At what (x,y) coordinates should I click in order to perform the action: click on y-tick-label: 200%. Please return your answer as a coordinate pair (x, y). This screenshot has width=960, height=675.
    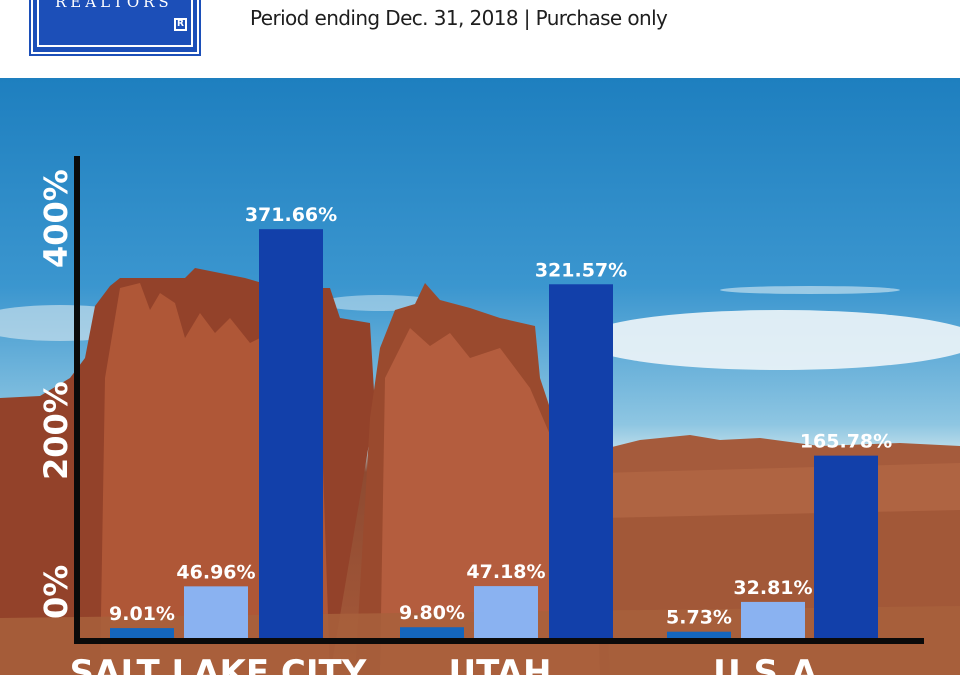
    Looking at the image, I should click on (56, 430).